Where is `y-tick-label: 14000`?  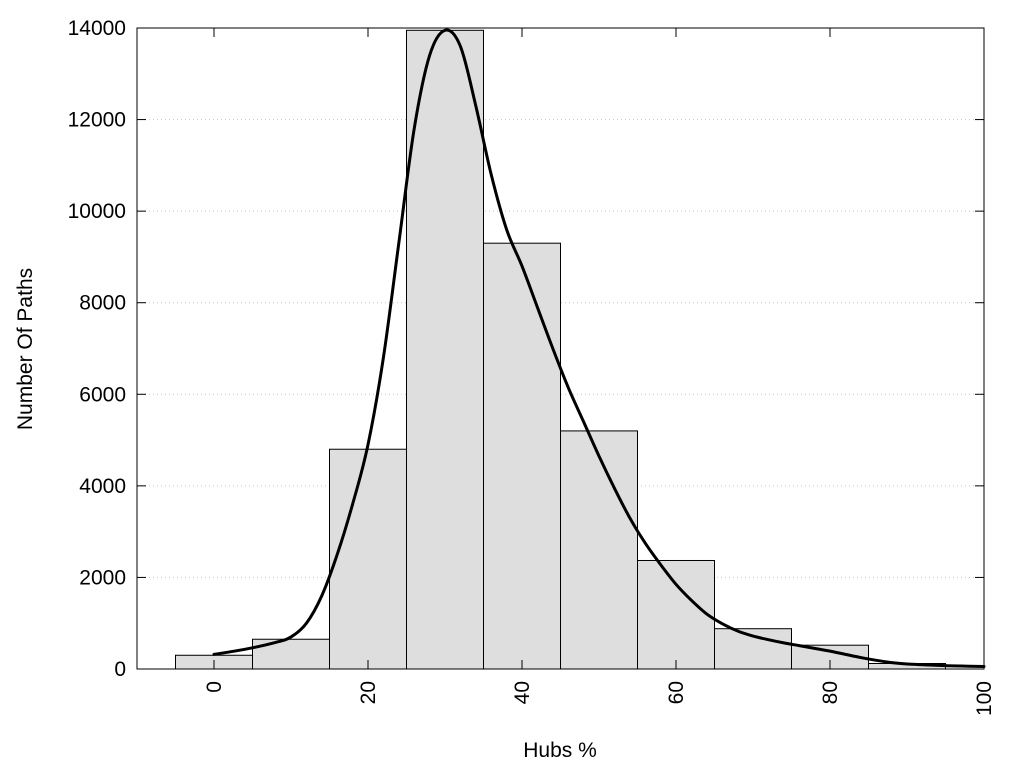 y-tick-label: 14000 is located at coordinates (97, 28).